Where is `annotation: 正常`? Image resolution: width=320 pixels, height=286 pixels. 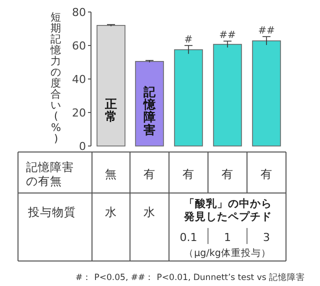 annotation: 正常 is located at coordinates (110, 110).